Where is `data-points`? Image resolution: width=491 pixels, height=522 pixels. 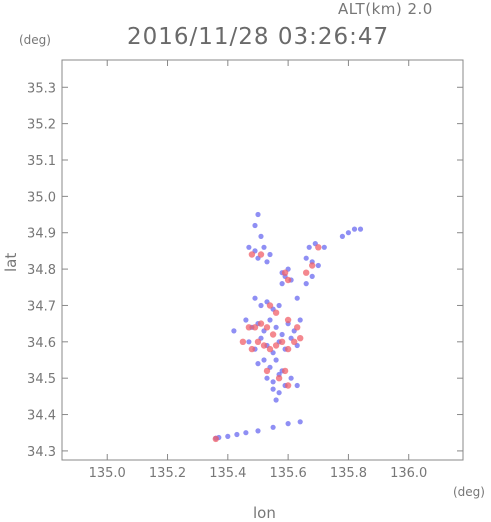
data-points is located at coordinates (288, 327).